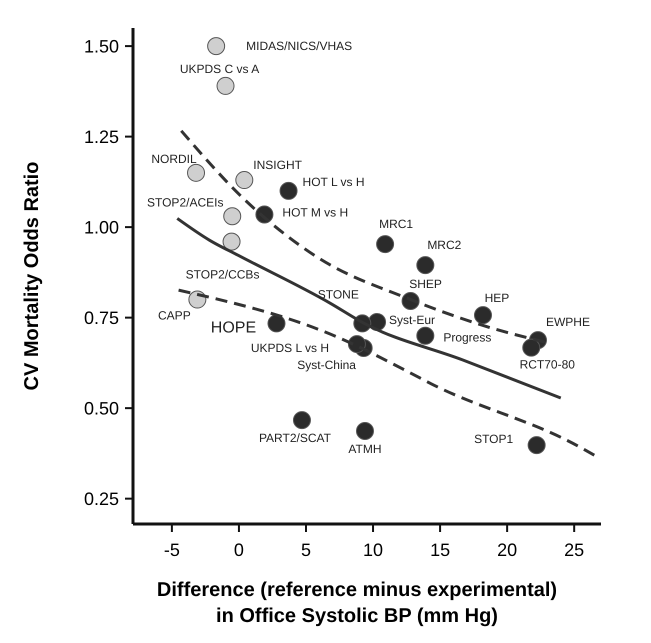 This screenshot has height=643, width=651. Describe the element at coordinates (32, 276) in the screenshot. I see `y-axis-title: CV Mortality Odds Ratio` at that location.